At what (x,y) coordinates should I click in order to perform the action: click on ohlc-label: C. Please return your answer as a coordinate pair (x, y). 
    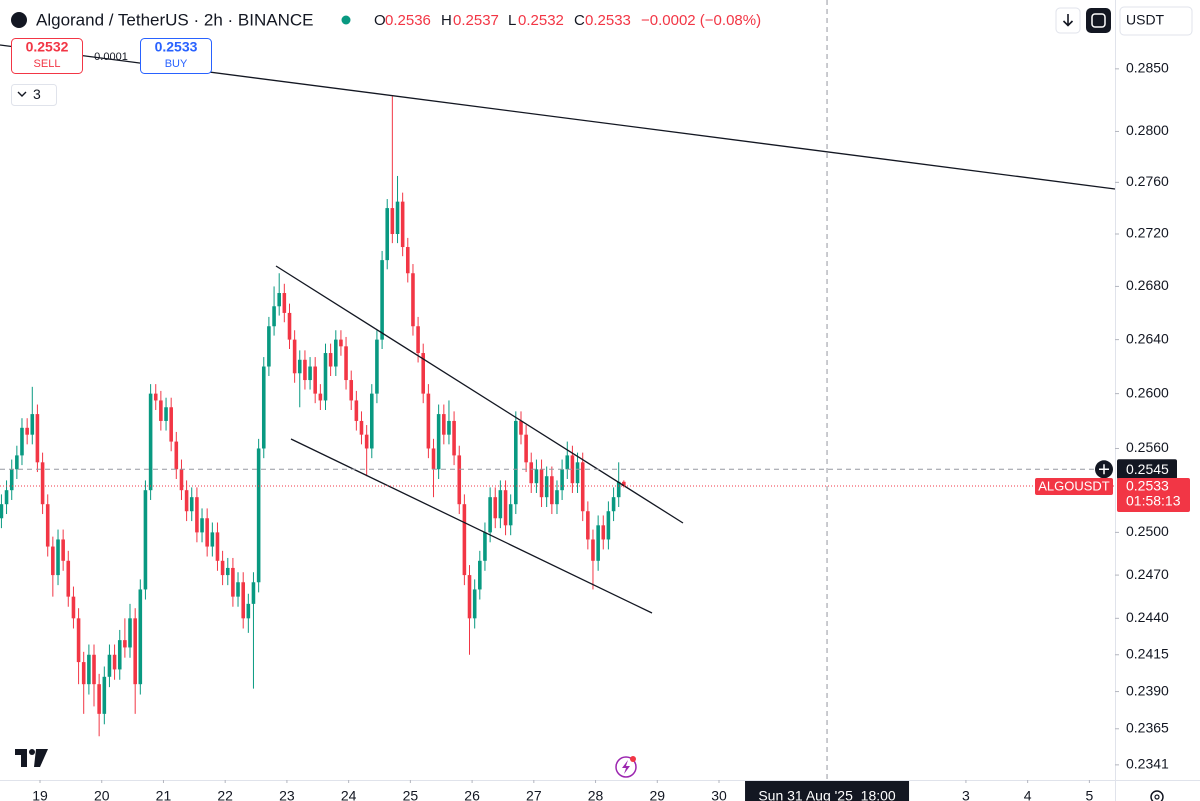
    Looking at the image, I should click on (579, 20).